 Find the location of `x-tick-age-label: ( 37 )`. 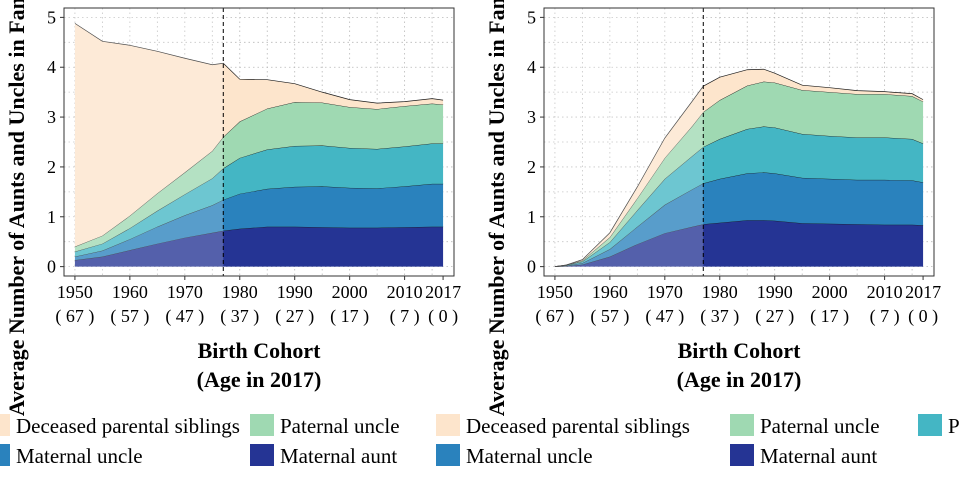

x-tick-age-label: ( 37 ) is located at coordinates (719, 316).